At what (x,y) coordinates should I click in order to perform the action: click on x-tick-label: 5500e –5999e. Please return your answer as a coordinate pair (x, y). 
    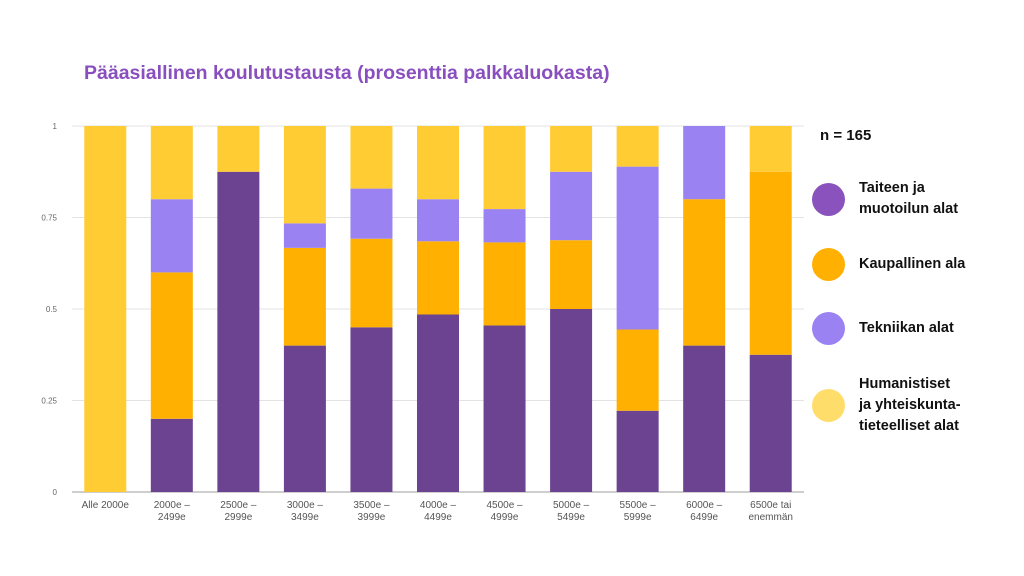
    Looking at the image, I should click on (638, 511).